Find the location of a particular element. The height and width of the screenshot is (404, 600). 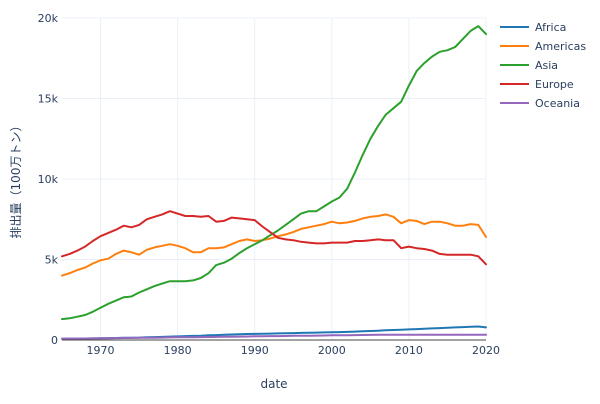

y-axis-title: 排出量（100万トン） is located at coordinates (16, 179).